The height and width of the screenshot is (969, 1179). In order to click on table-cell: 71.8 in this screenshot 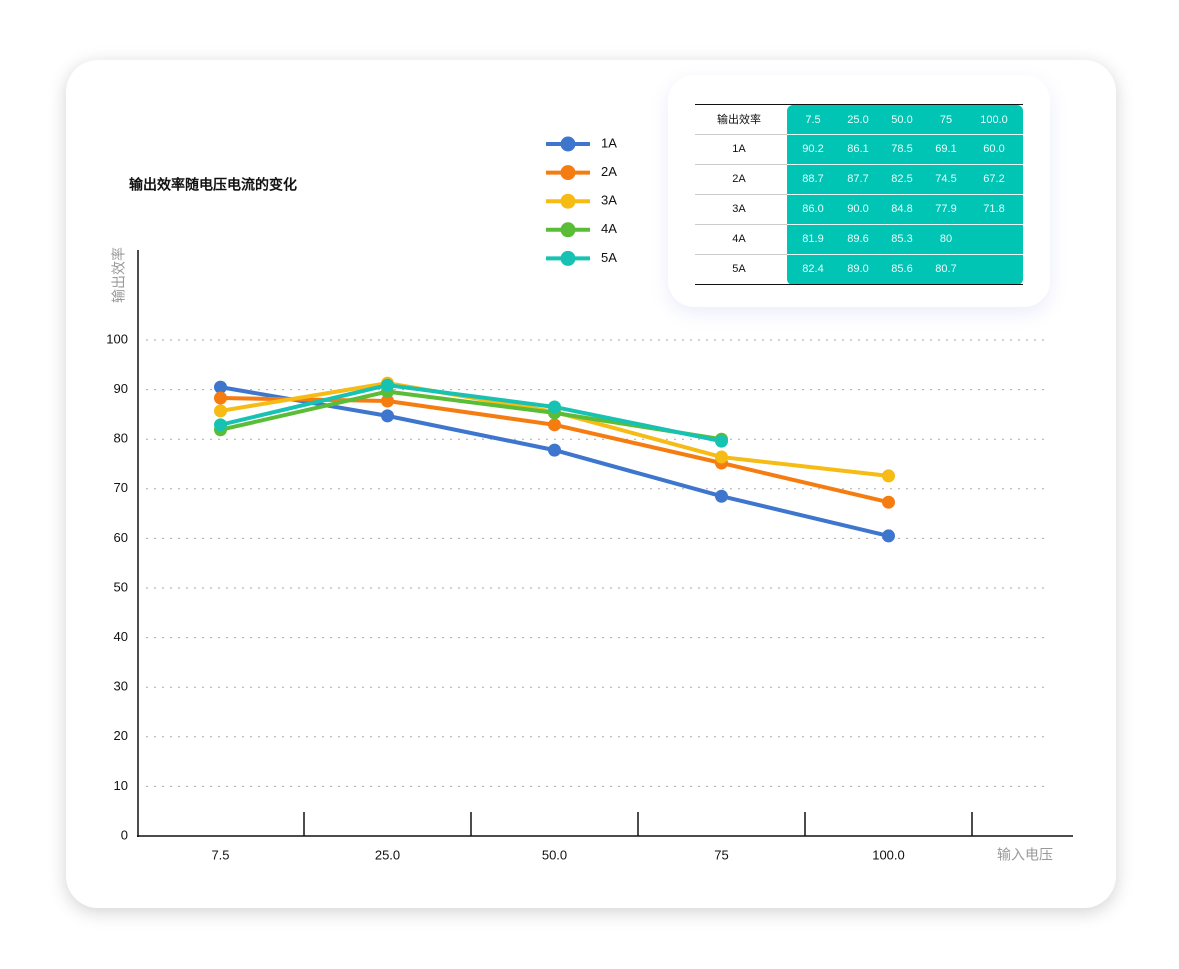, I will do `click(994, 209)`.